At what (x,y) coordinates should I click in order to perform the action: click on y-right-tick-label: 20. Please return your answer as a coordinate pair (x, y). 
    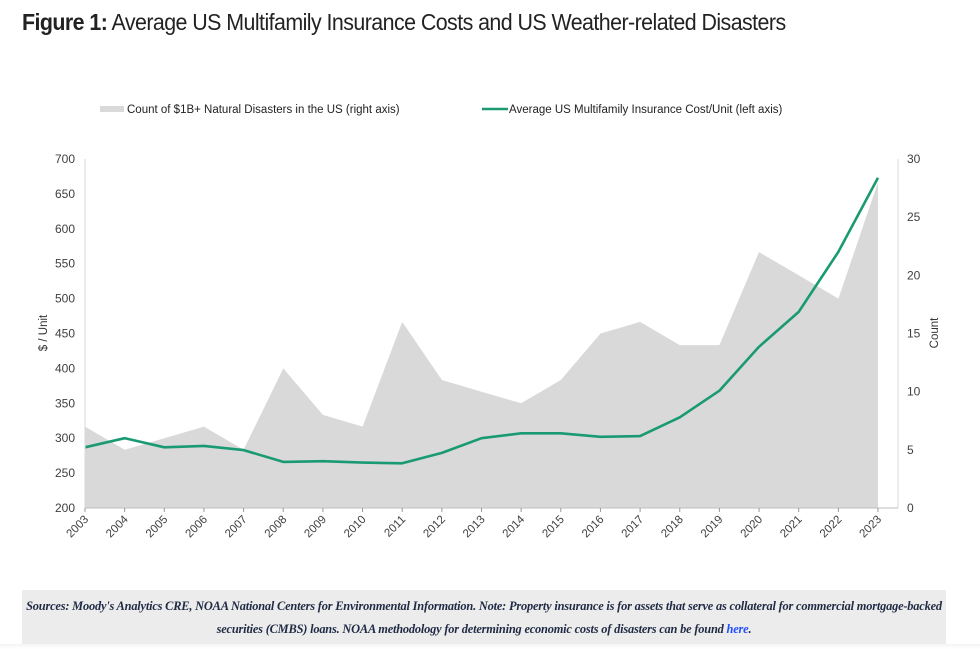
    Looking at the image, I should click on (914, 275).